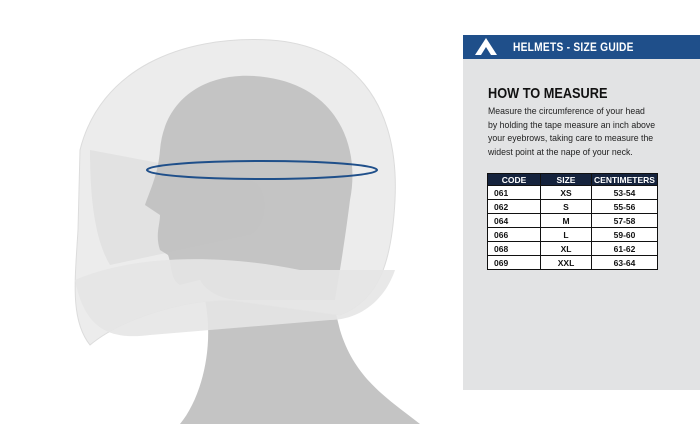 This screenshot has height=424, width=700. Describe the element at coordinates (566, 262) in the screenshot. I see `table-cell: XXL` at that location.